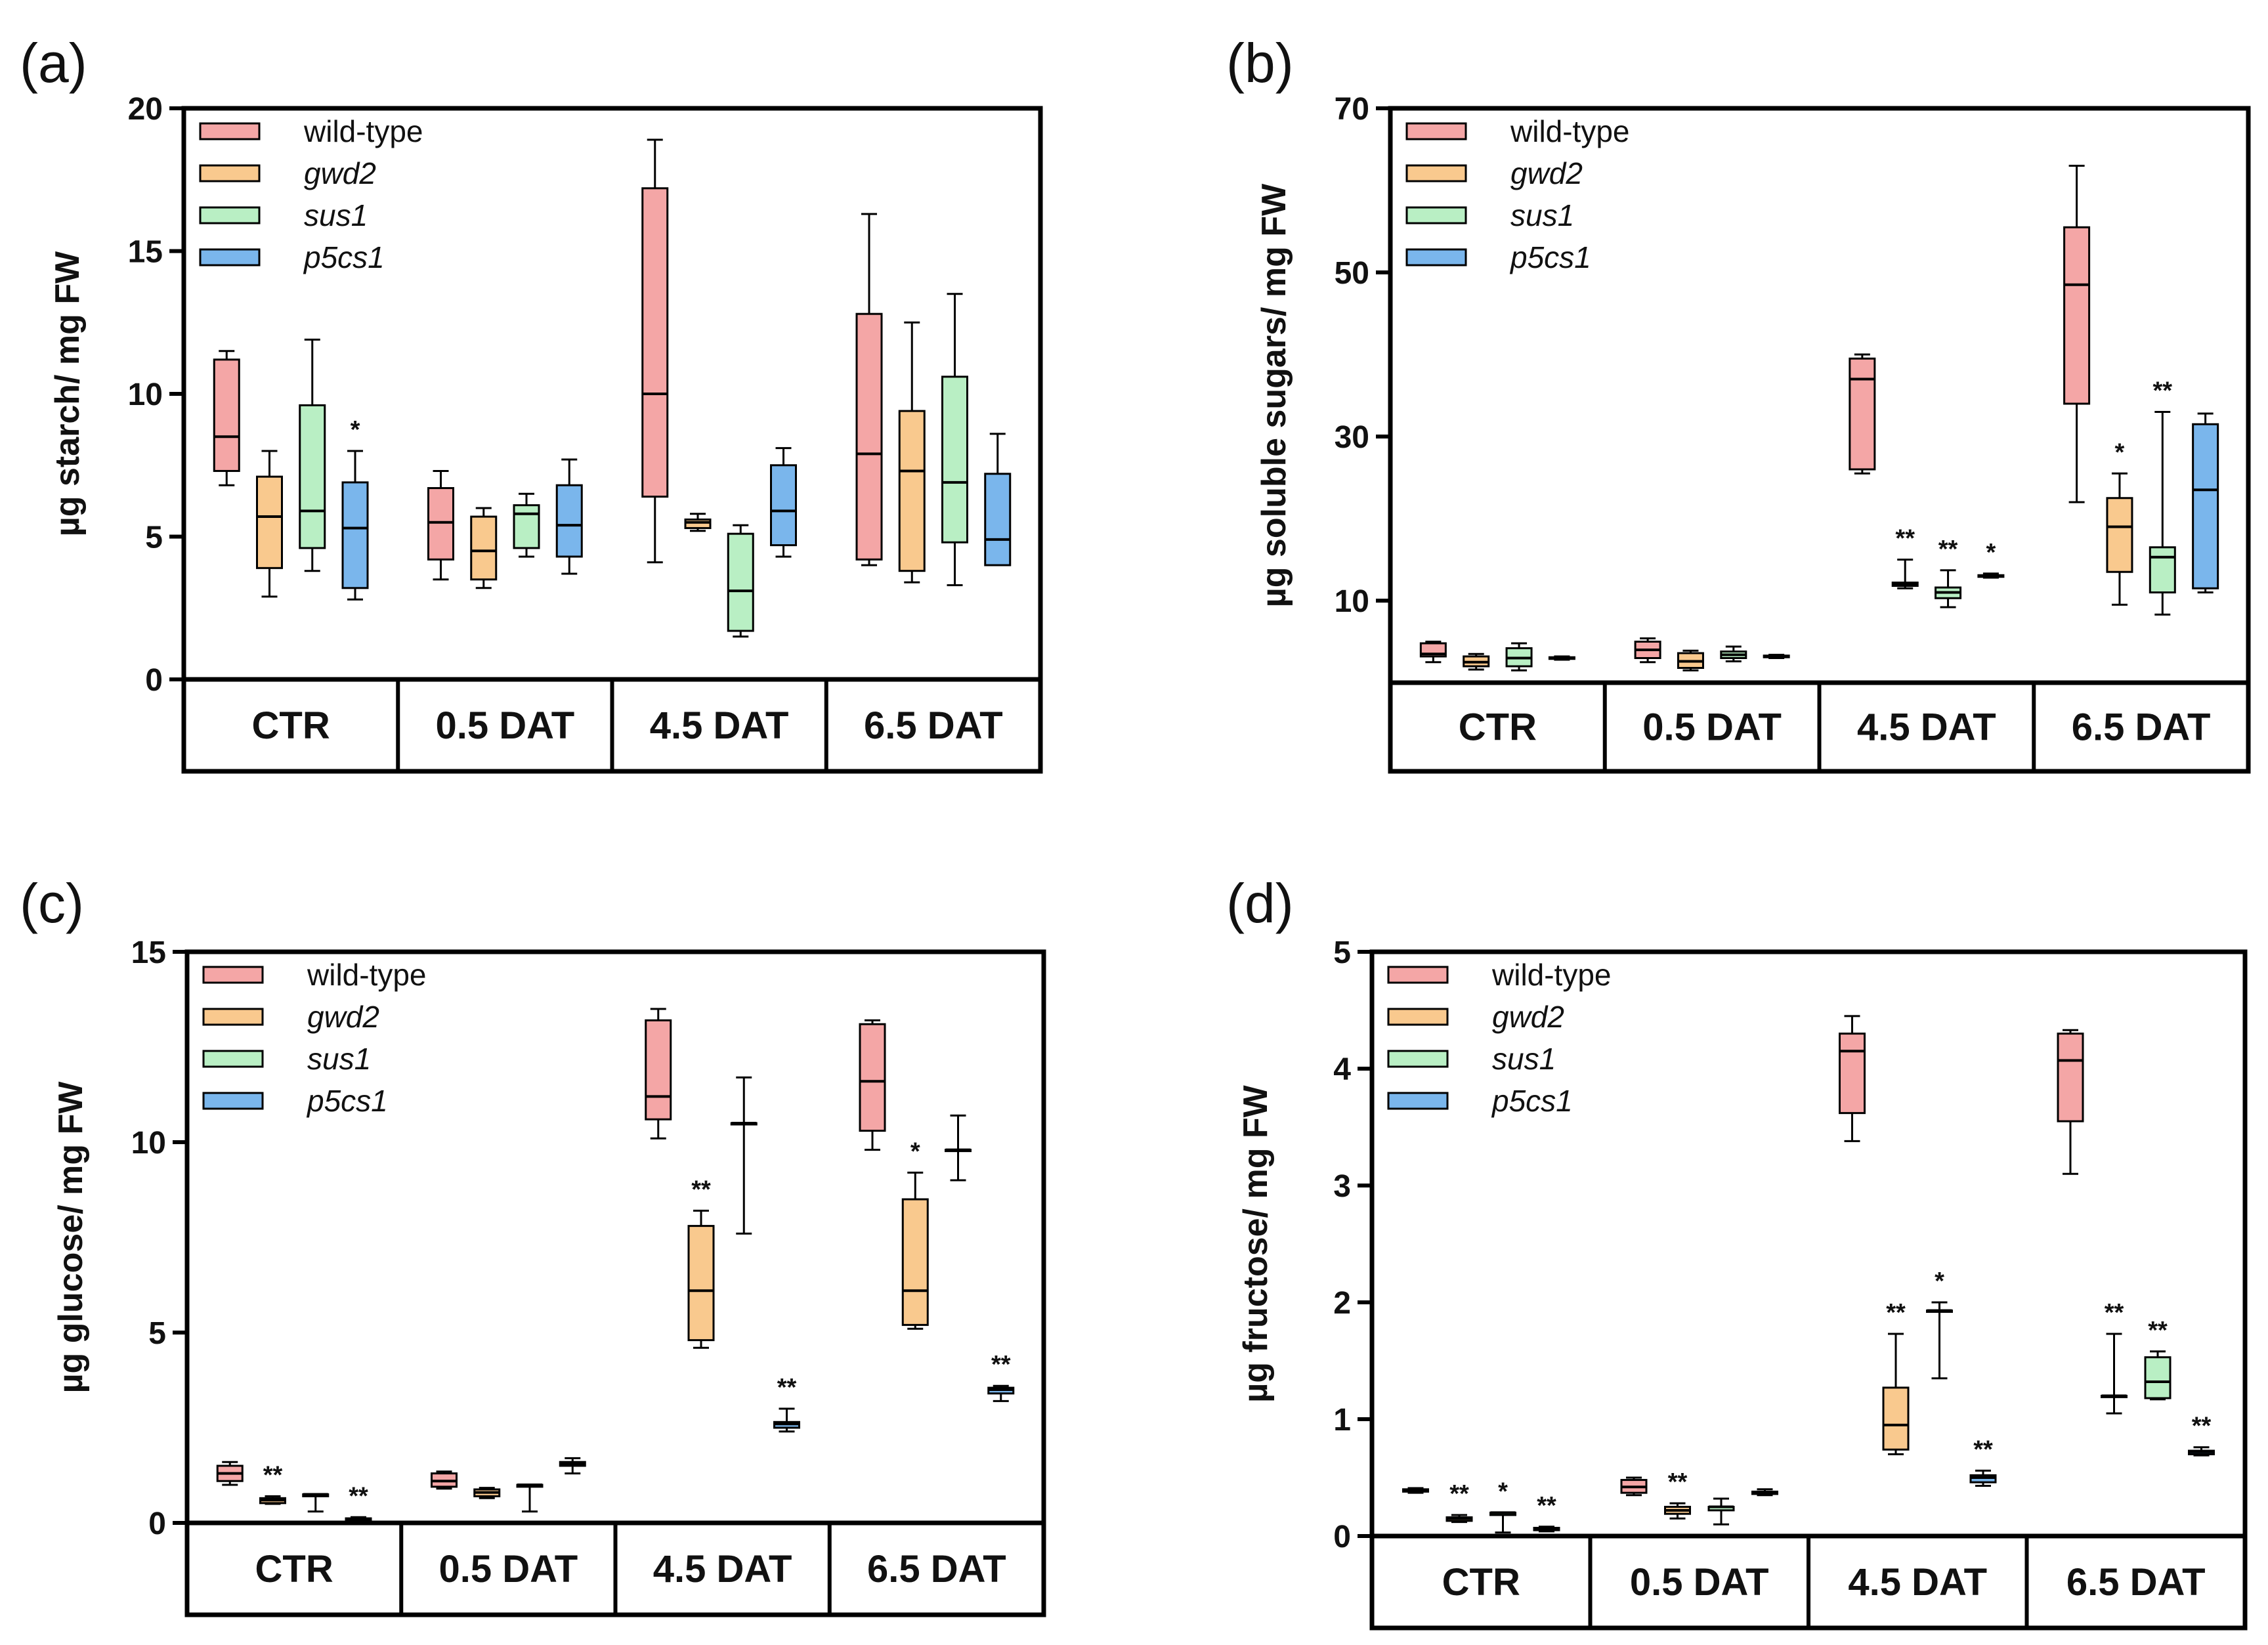 The image size is (2268, 1645). I want to click on box-p5cs1-3: **, so click(2201, 1435).